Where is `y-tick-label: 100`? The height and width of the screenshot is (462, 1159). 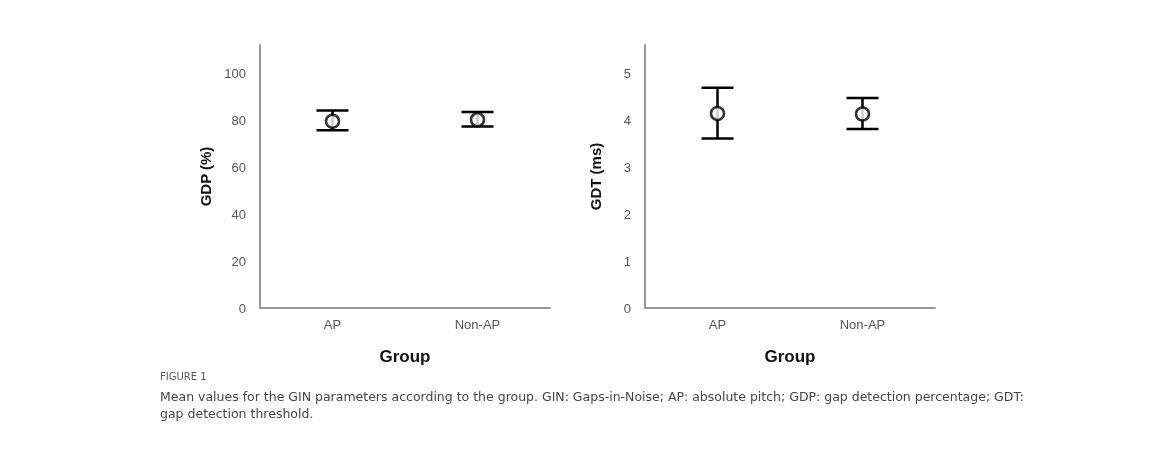
y-tick-label: 100 is located at coordinates (235, 73).